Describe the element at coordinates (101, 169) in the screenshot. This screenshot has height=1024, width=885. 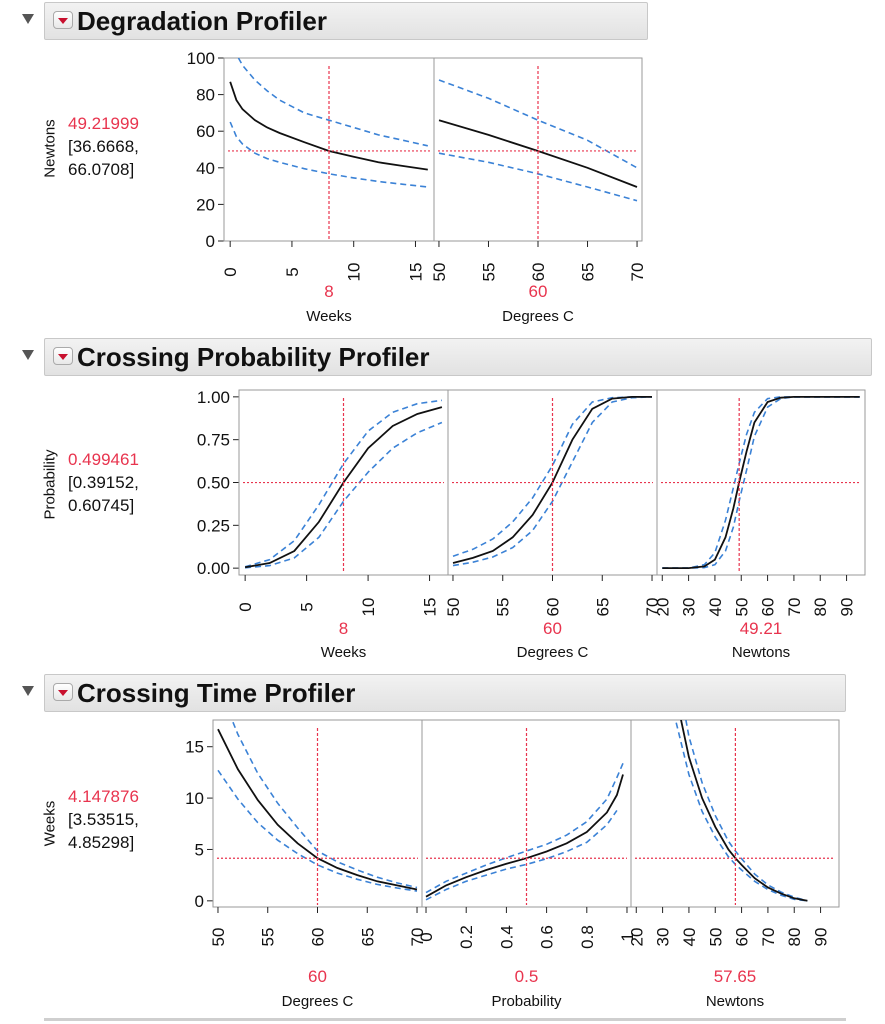
I see `response-ci-upper: 66.0708]` at that location.